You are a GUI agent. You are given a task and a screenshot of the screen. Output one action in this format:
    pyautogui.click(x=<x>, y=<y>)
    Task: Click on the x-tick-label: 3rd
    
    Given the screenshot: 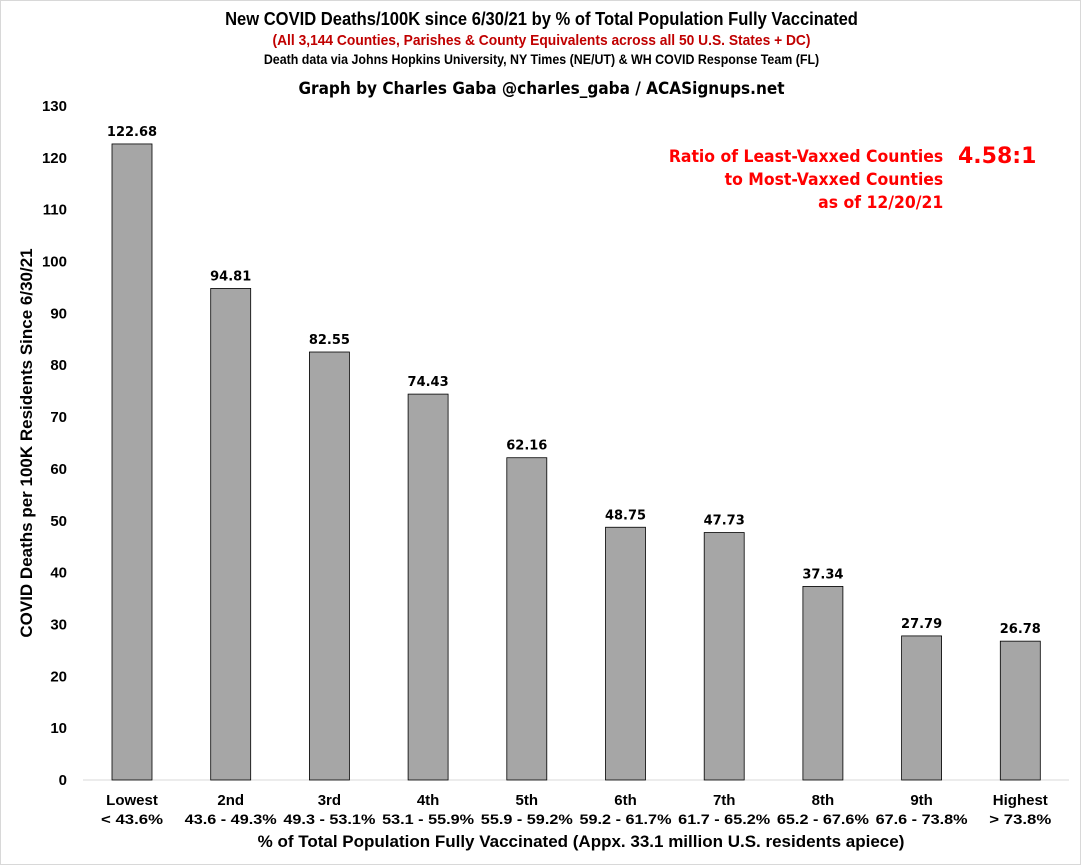 What is the action you would take?
    pyautogui.click(x=329, y=800)
    